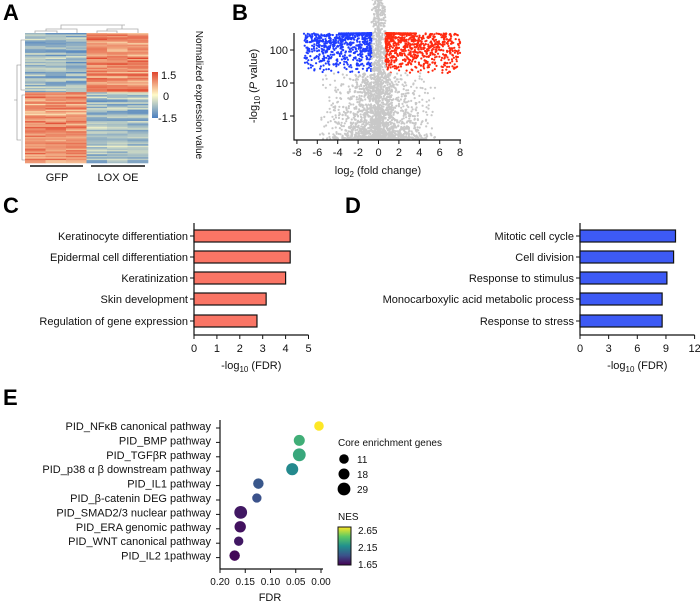 The image size is (700, 602). Describe the element at coordinates (168, 76) in the screenshot. I see `colorbar-tick: 1.5` at that location.